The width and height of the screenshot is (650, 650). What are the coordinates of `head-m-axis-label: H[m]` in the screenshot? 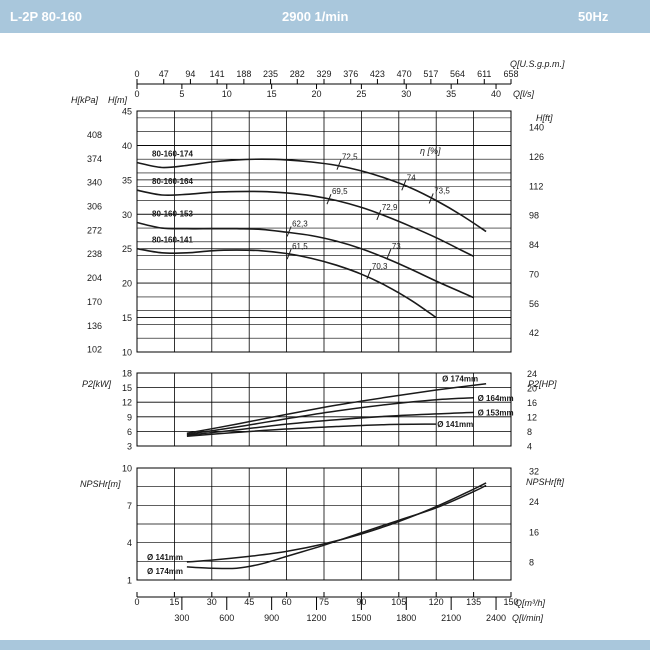 It's located at (117, 100).